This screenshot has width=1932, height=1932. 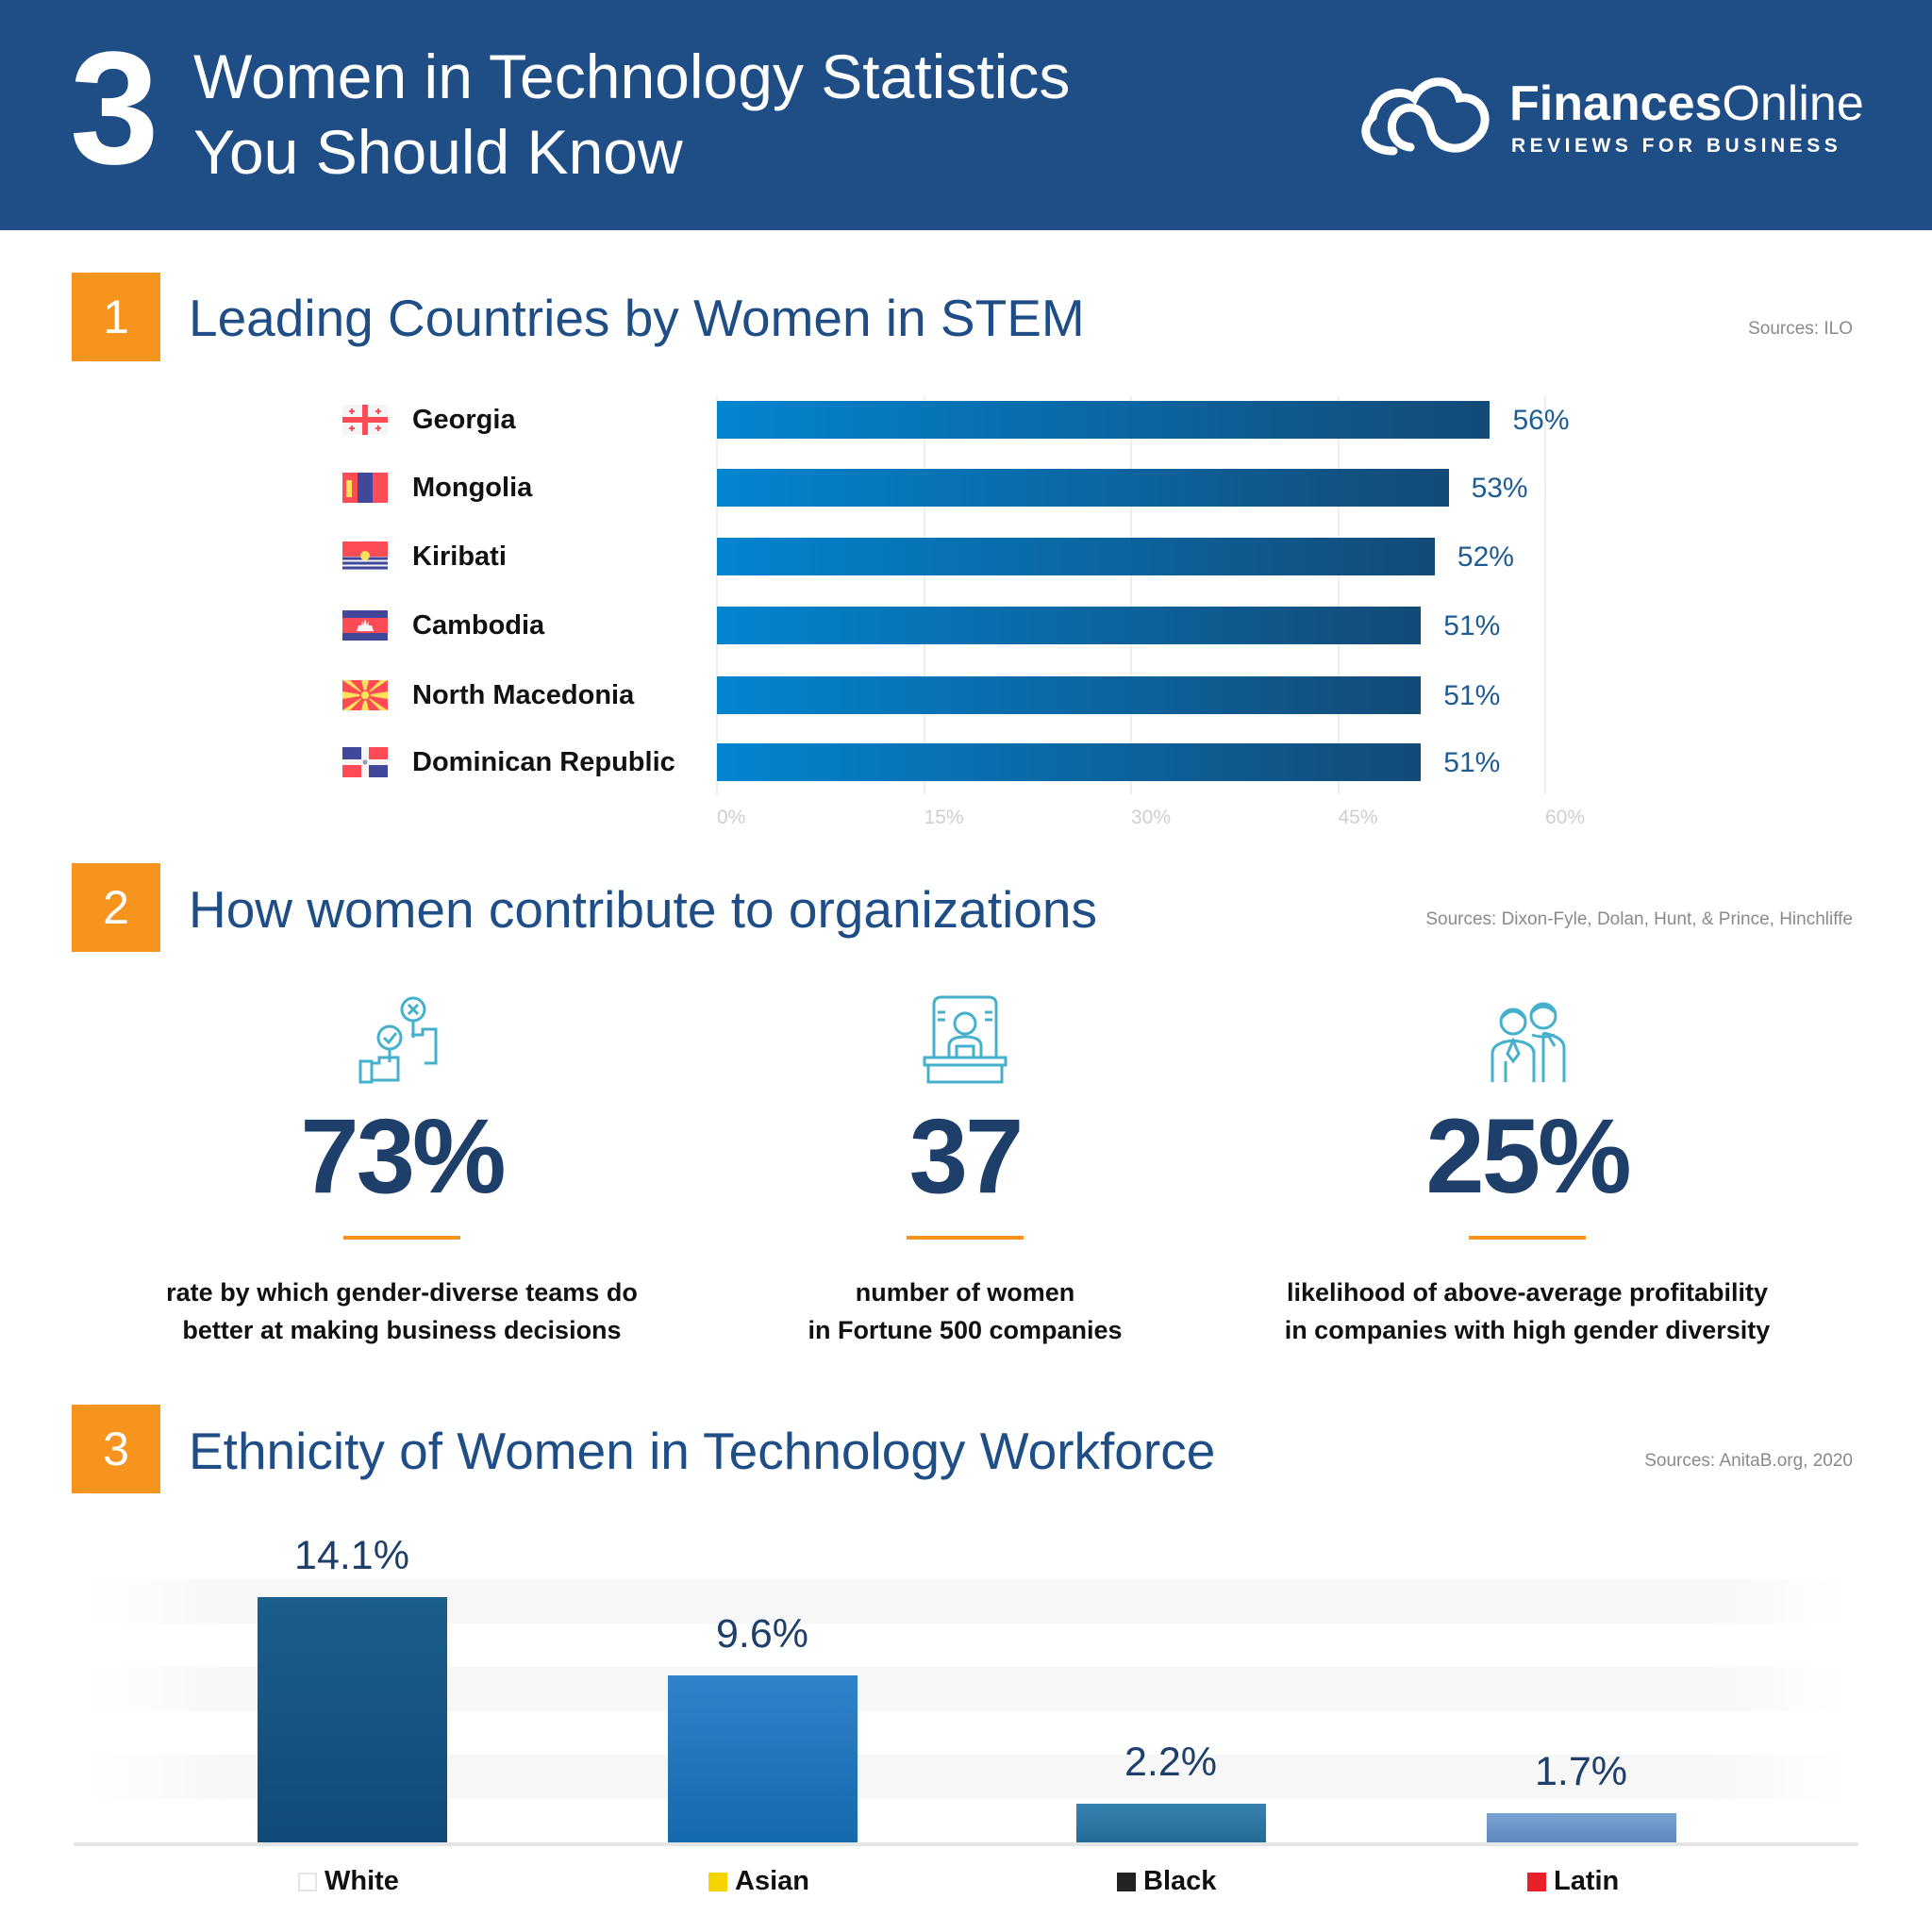 What do you see at coordinates (365, 695) in the screenshot?
I see `north-macedonia-flag-icon` at bounding box center [365, 695].